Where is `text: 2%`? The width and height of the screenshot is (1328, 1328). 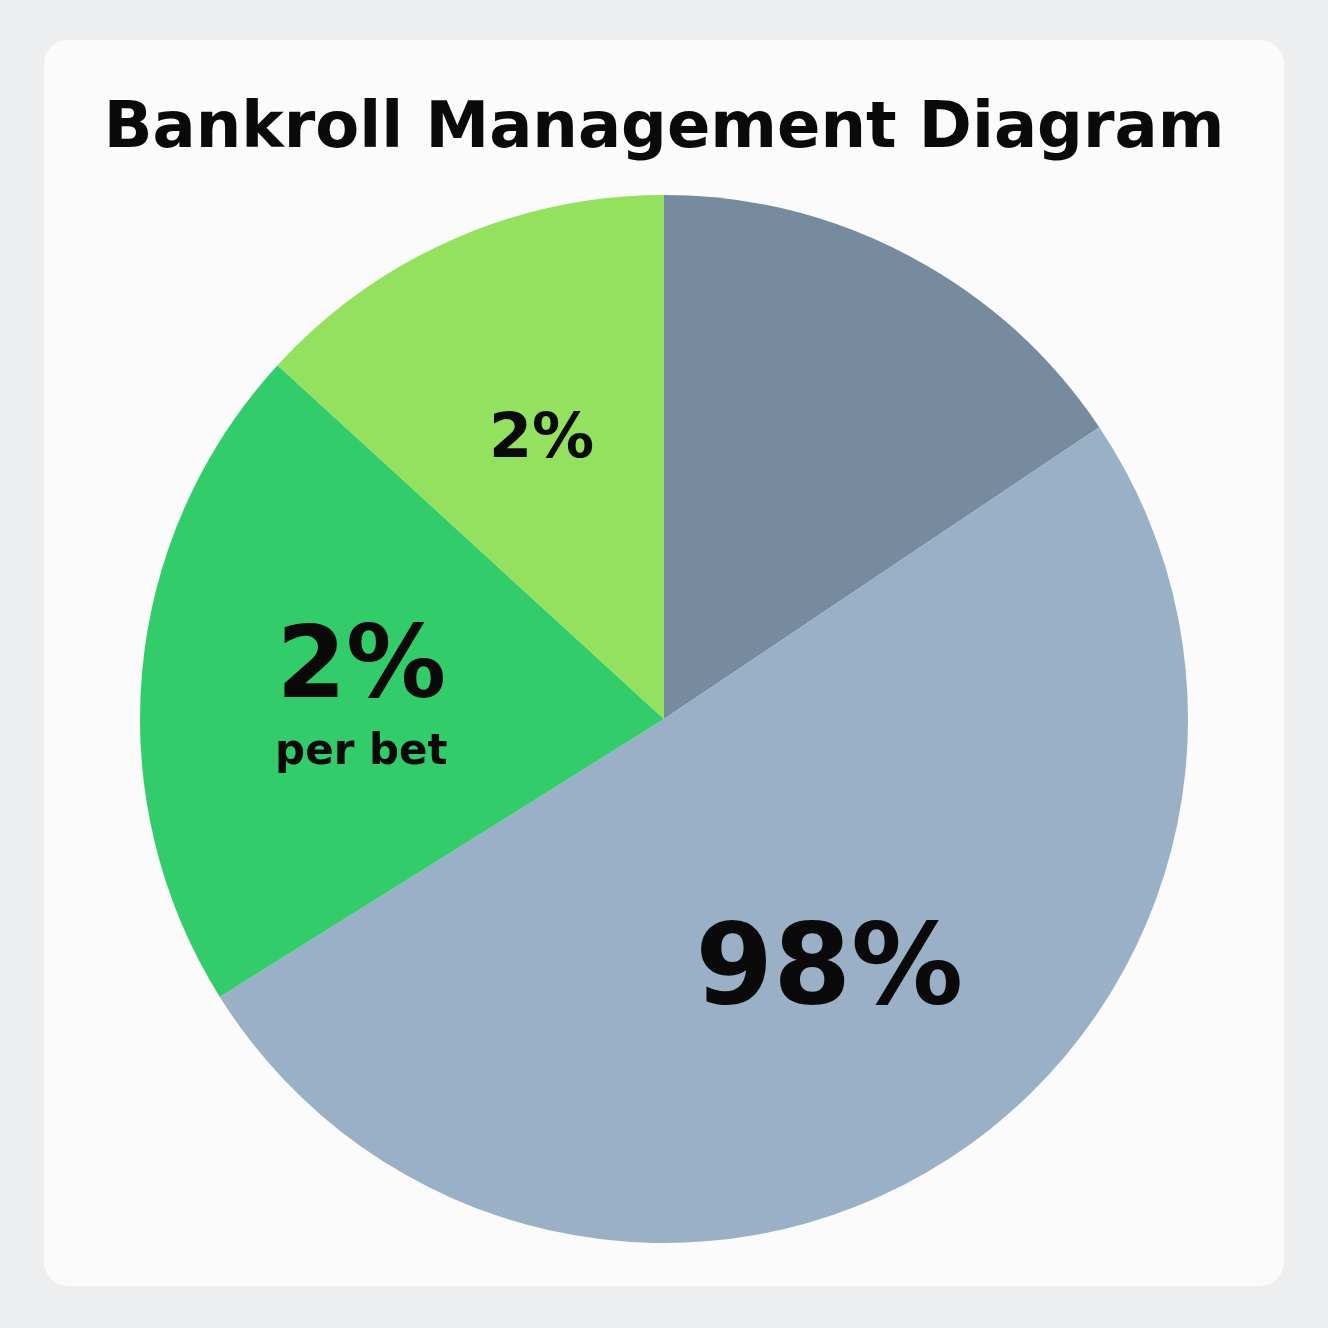 text: 2% is located at coordinates (541, 435).